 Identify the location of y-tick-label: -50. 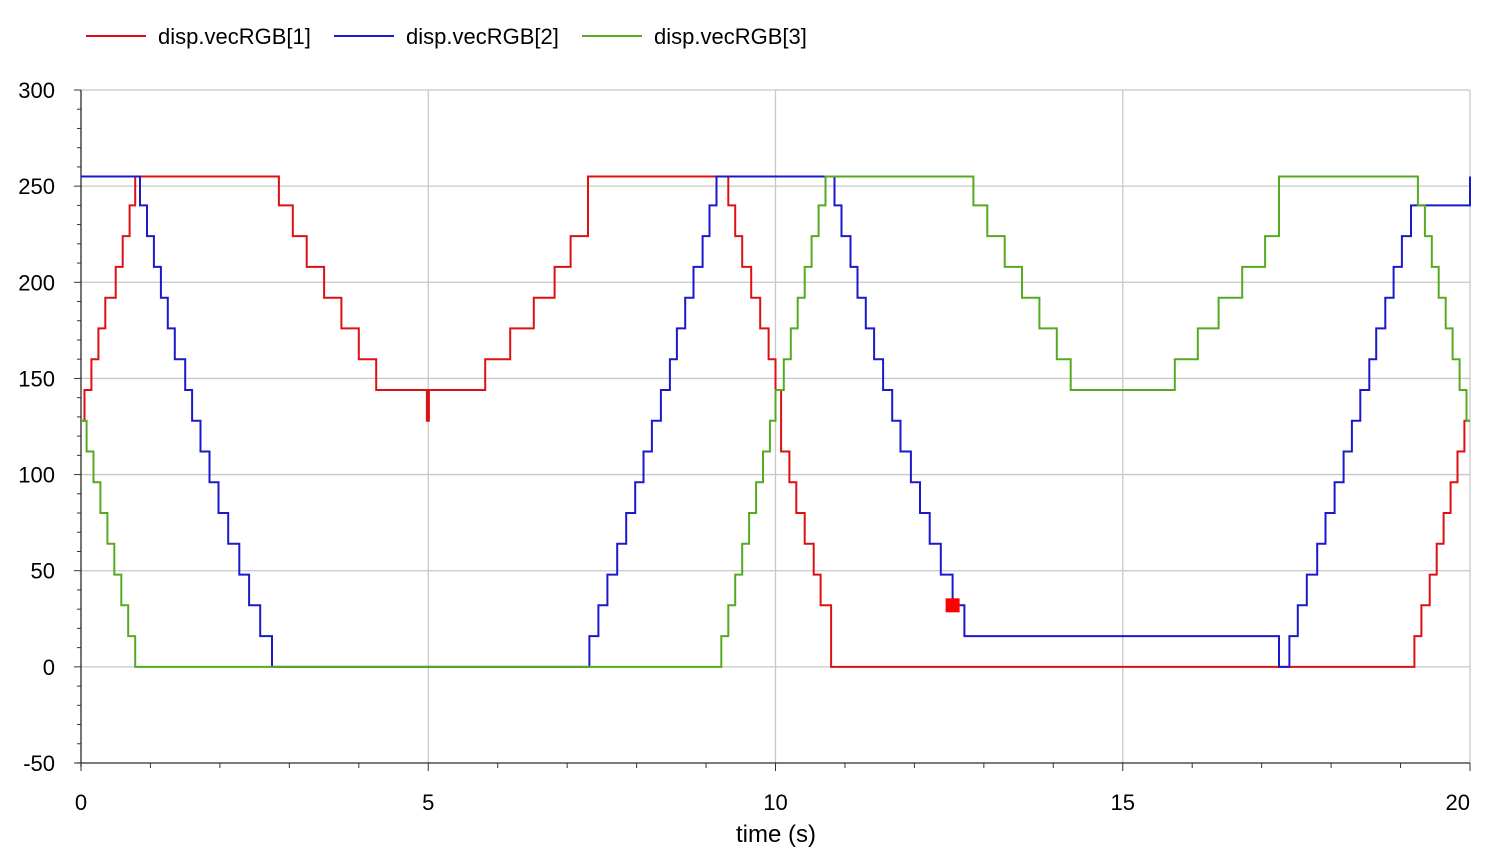
(39, 763).